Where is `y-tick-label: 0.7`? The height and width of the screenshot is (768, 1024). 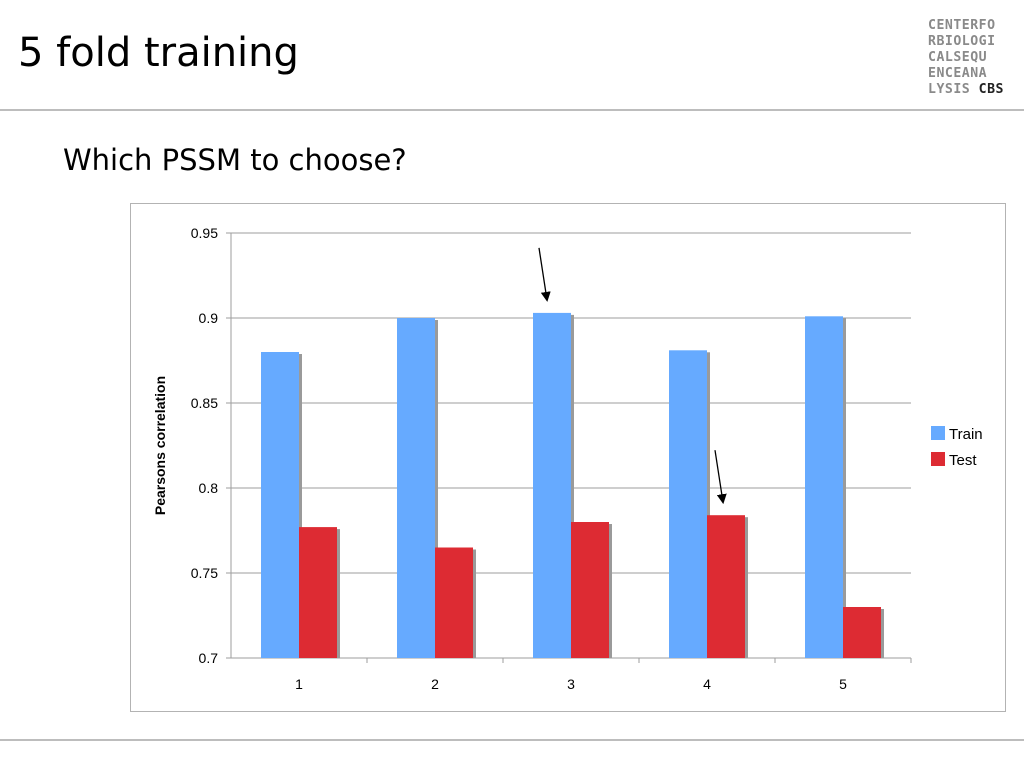
y-tick-label: 0.7 is located at coordinates (209, 658).